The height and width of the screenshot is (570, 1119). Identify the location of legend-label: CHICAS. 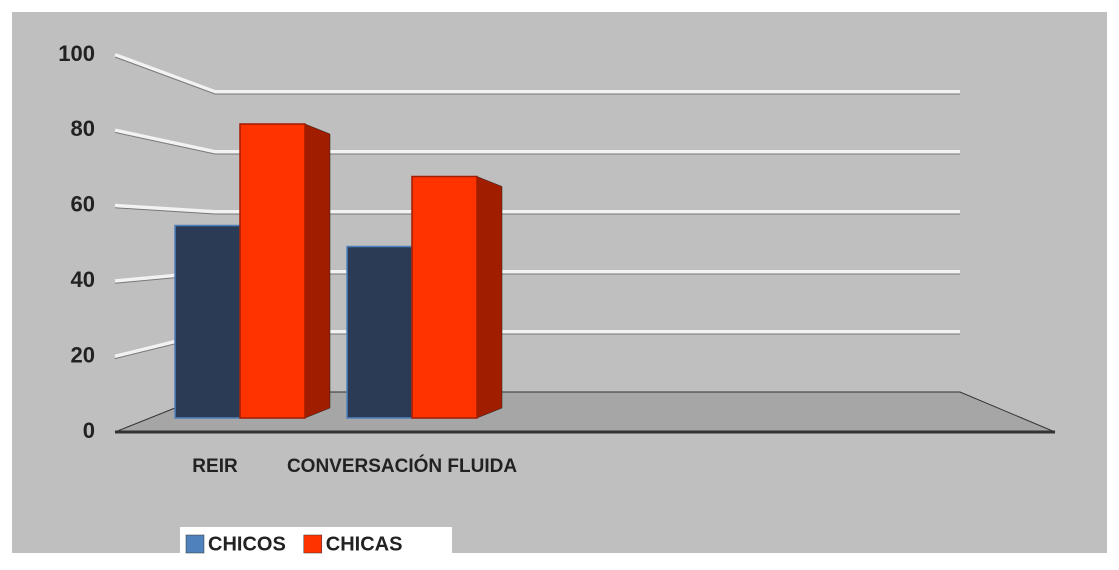
(364, 544).